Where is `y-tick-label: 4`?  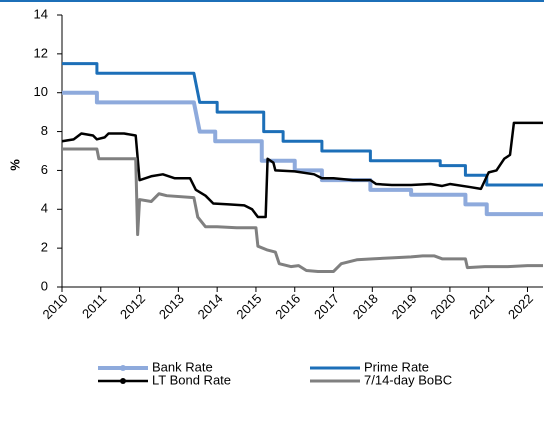
y-tick-label: 4 is located at coordinates (44, 208).